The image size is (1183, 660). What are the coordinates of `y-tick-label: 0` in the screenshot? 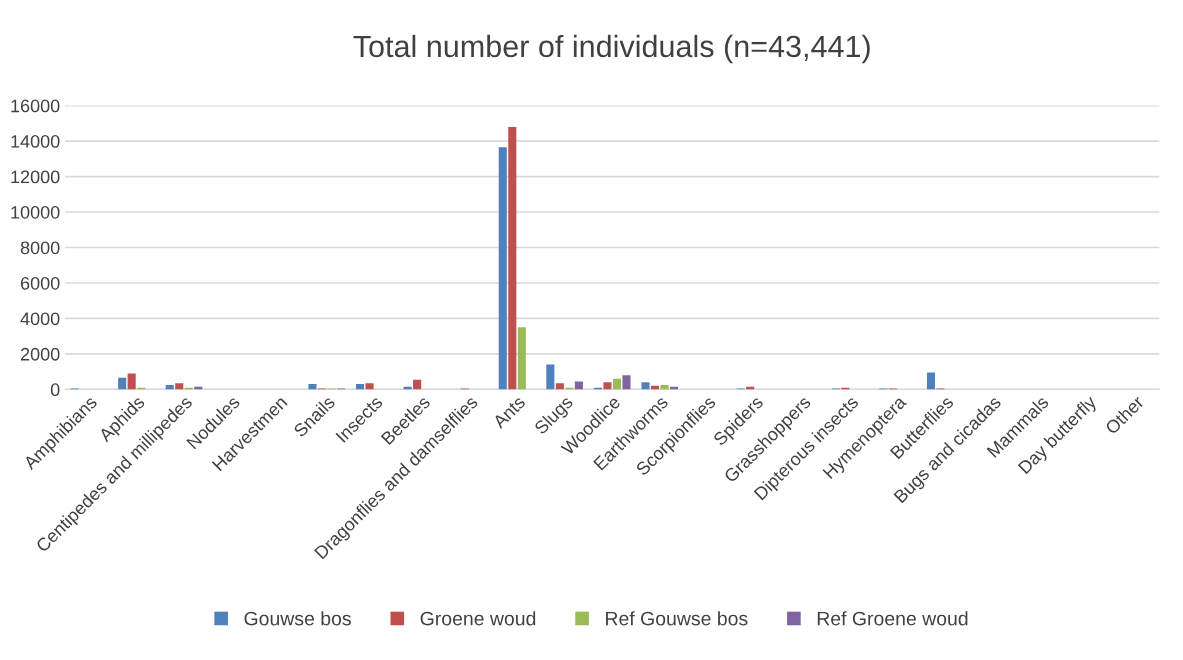 It's located at (55, 390).